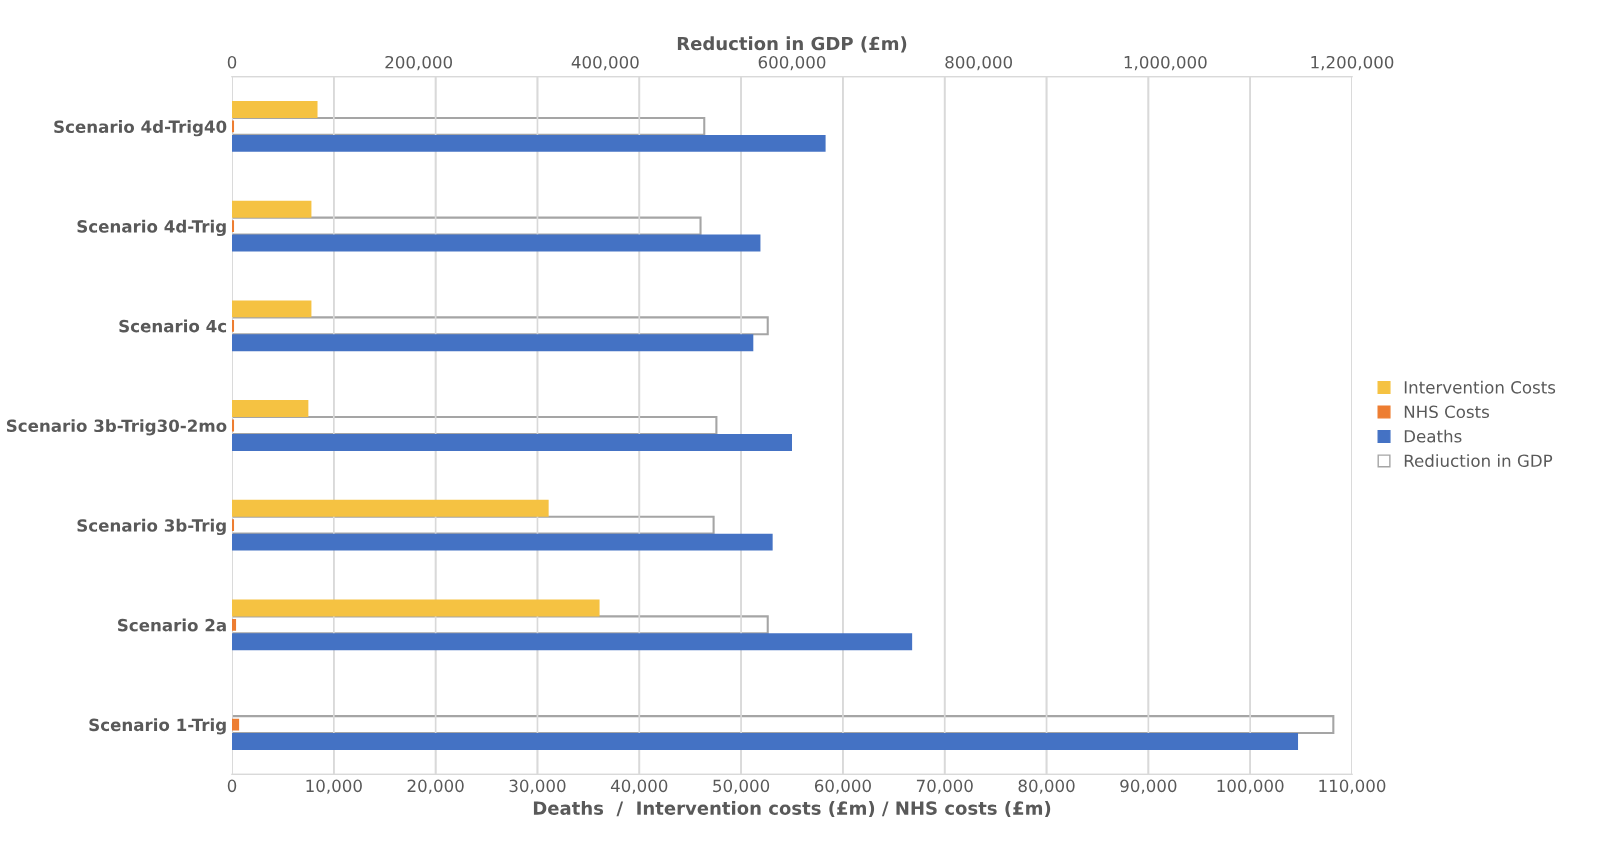  What do you see at coordinates (140, 128) in the screenshot?
I see `y-tick-label: Scenario 4d-Trig40` at bounding box center [140, 128].